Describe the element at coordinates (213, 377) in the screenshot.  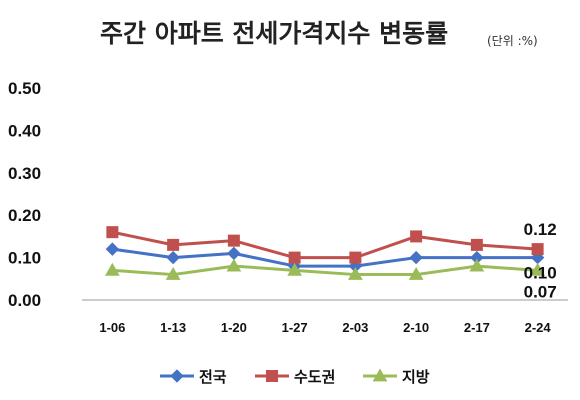
I see `legend-label: 전국` at that location.